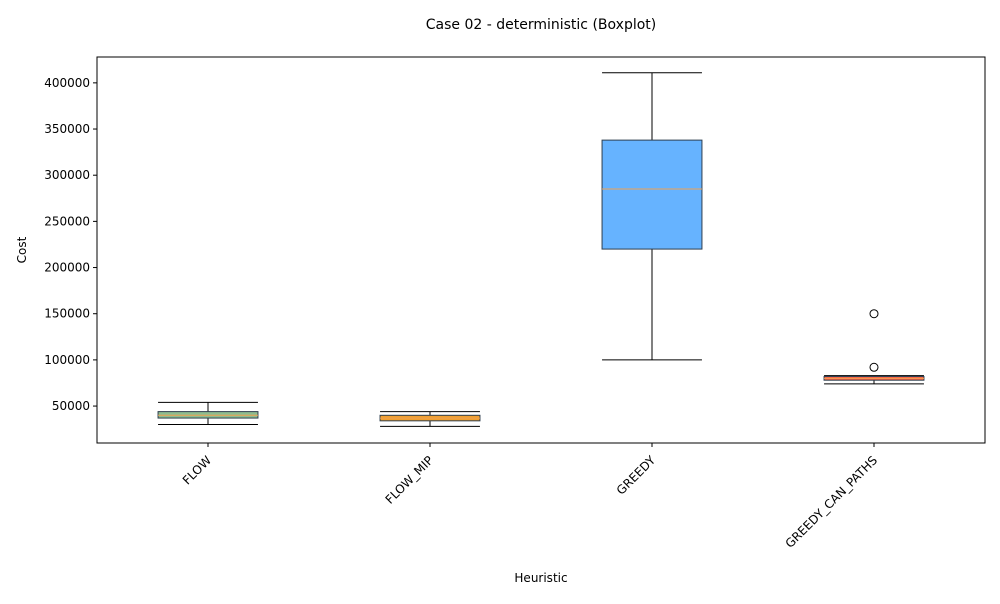  What do you see at coordinates (67, 83) in the screenshot?
I see `y-tick-label: 400000` at bounding box center [67, 83].